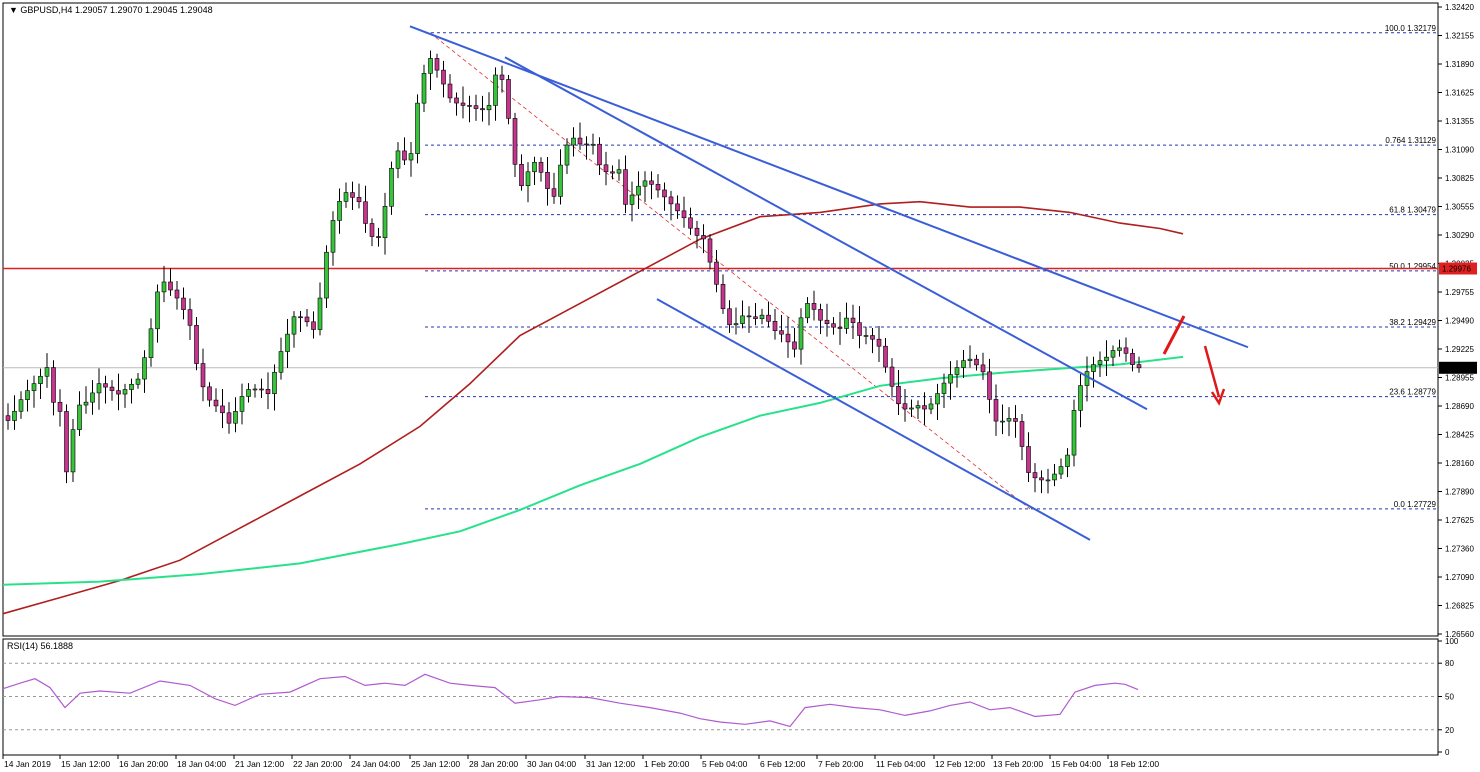  What do you see at coordinates (143, 764) in the screenshot?
I see `date-tick-label: 16 Jan 20:00` at bounding box center [143, 764].